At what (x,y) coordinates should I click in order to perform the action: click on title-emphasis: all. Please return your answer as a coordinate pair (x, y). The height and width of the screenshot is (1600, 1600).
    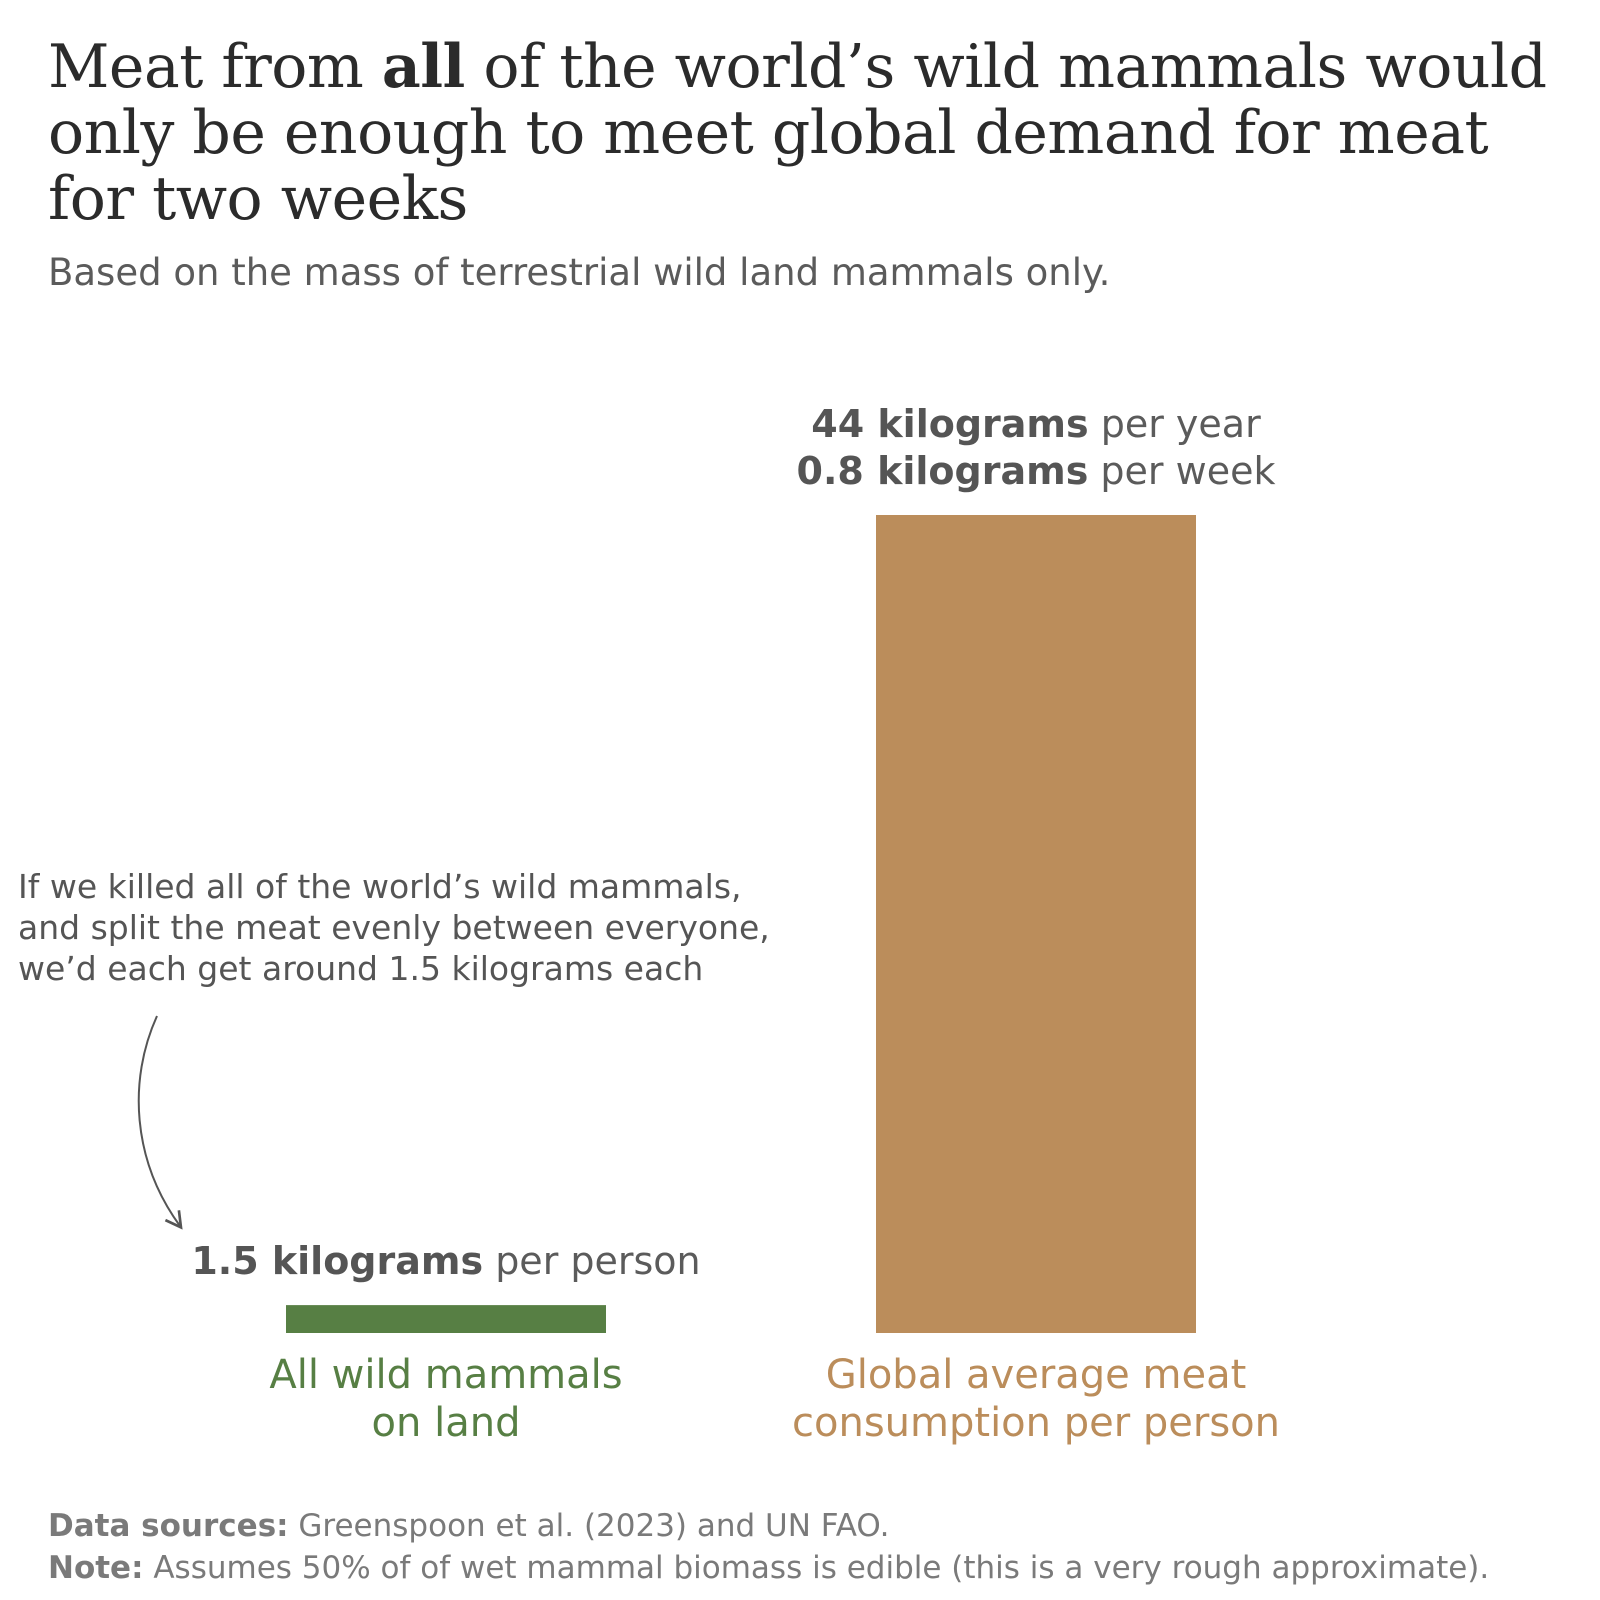
    Looking at the image, I should click on (423, 67).